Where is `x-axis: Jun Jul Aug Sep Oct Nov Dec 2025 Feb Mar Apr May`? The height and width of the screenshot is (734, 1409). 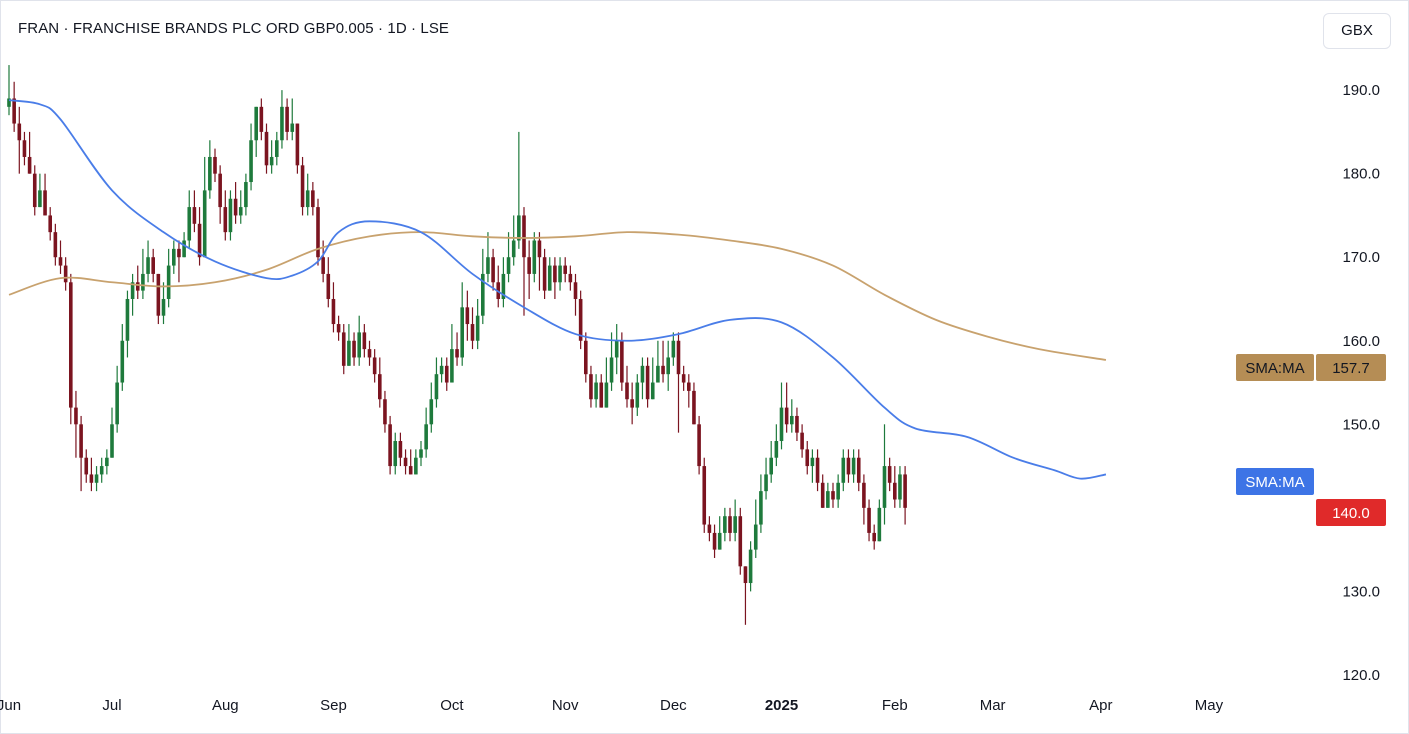 x-axis: Jun Jul Aug Sep Oct Nov Dec 2025 Feb Mar Apr May is located at coordinates (612, 705).